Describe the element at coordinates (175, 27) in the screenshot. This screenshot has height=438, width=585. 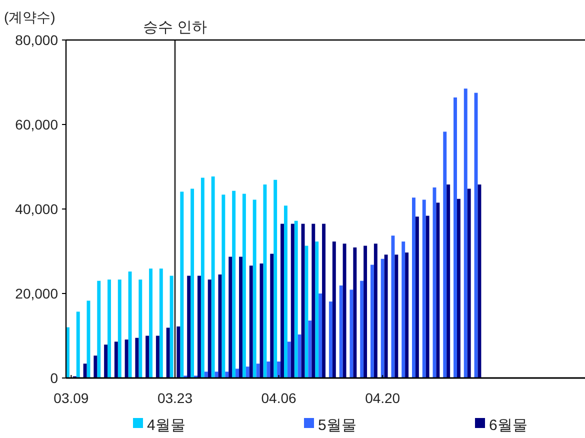
I see `ref-line-label: 승수 인하` at that location.